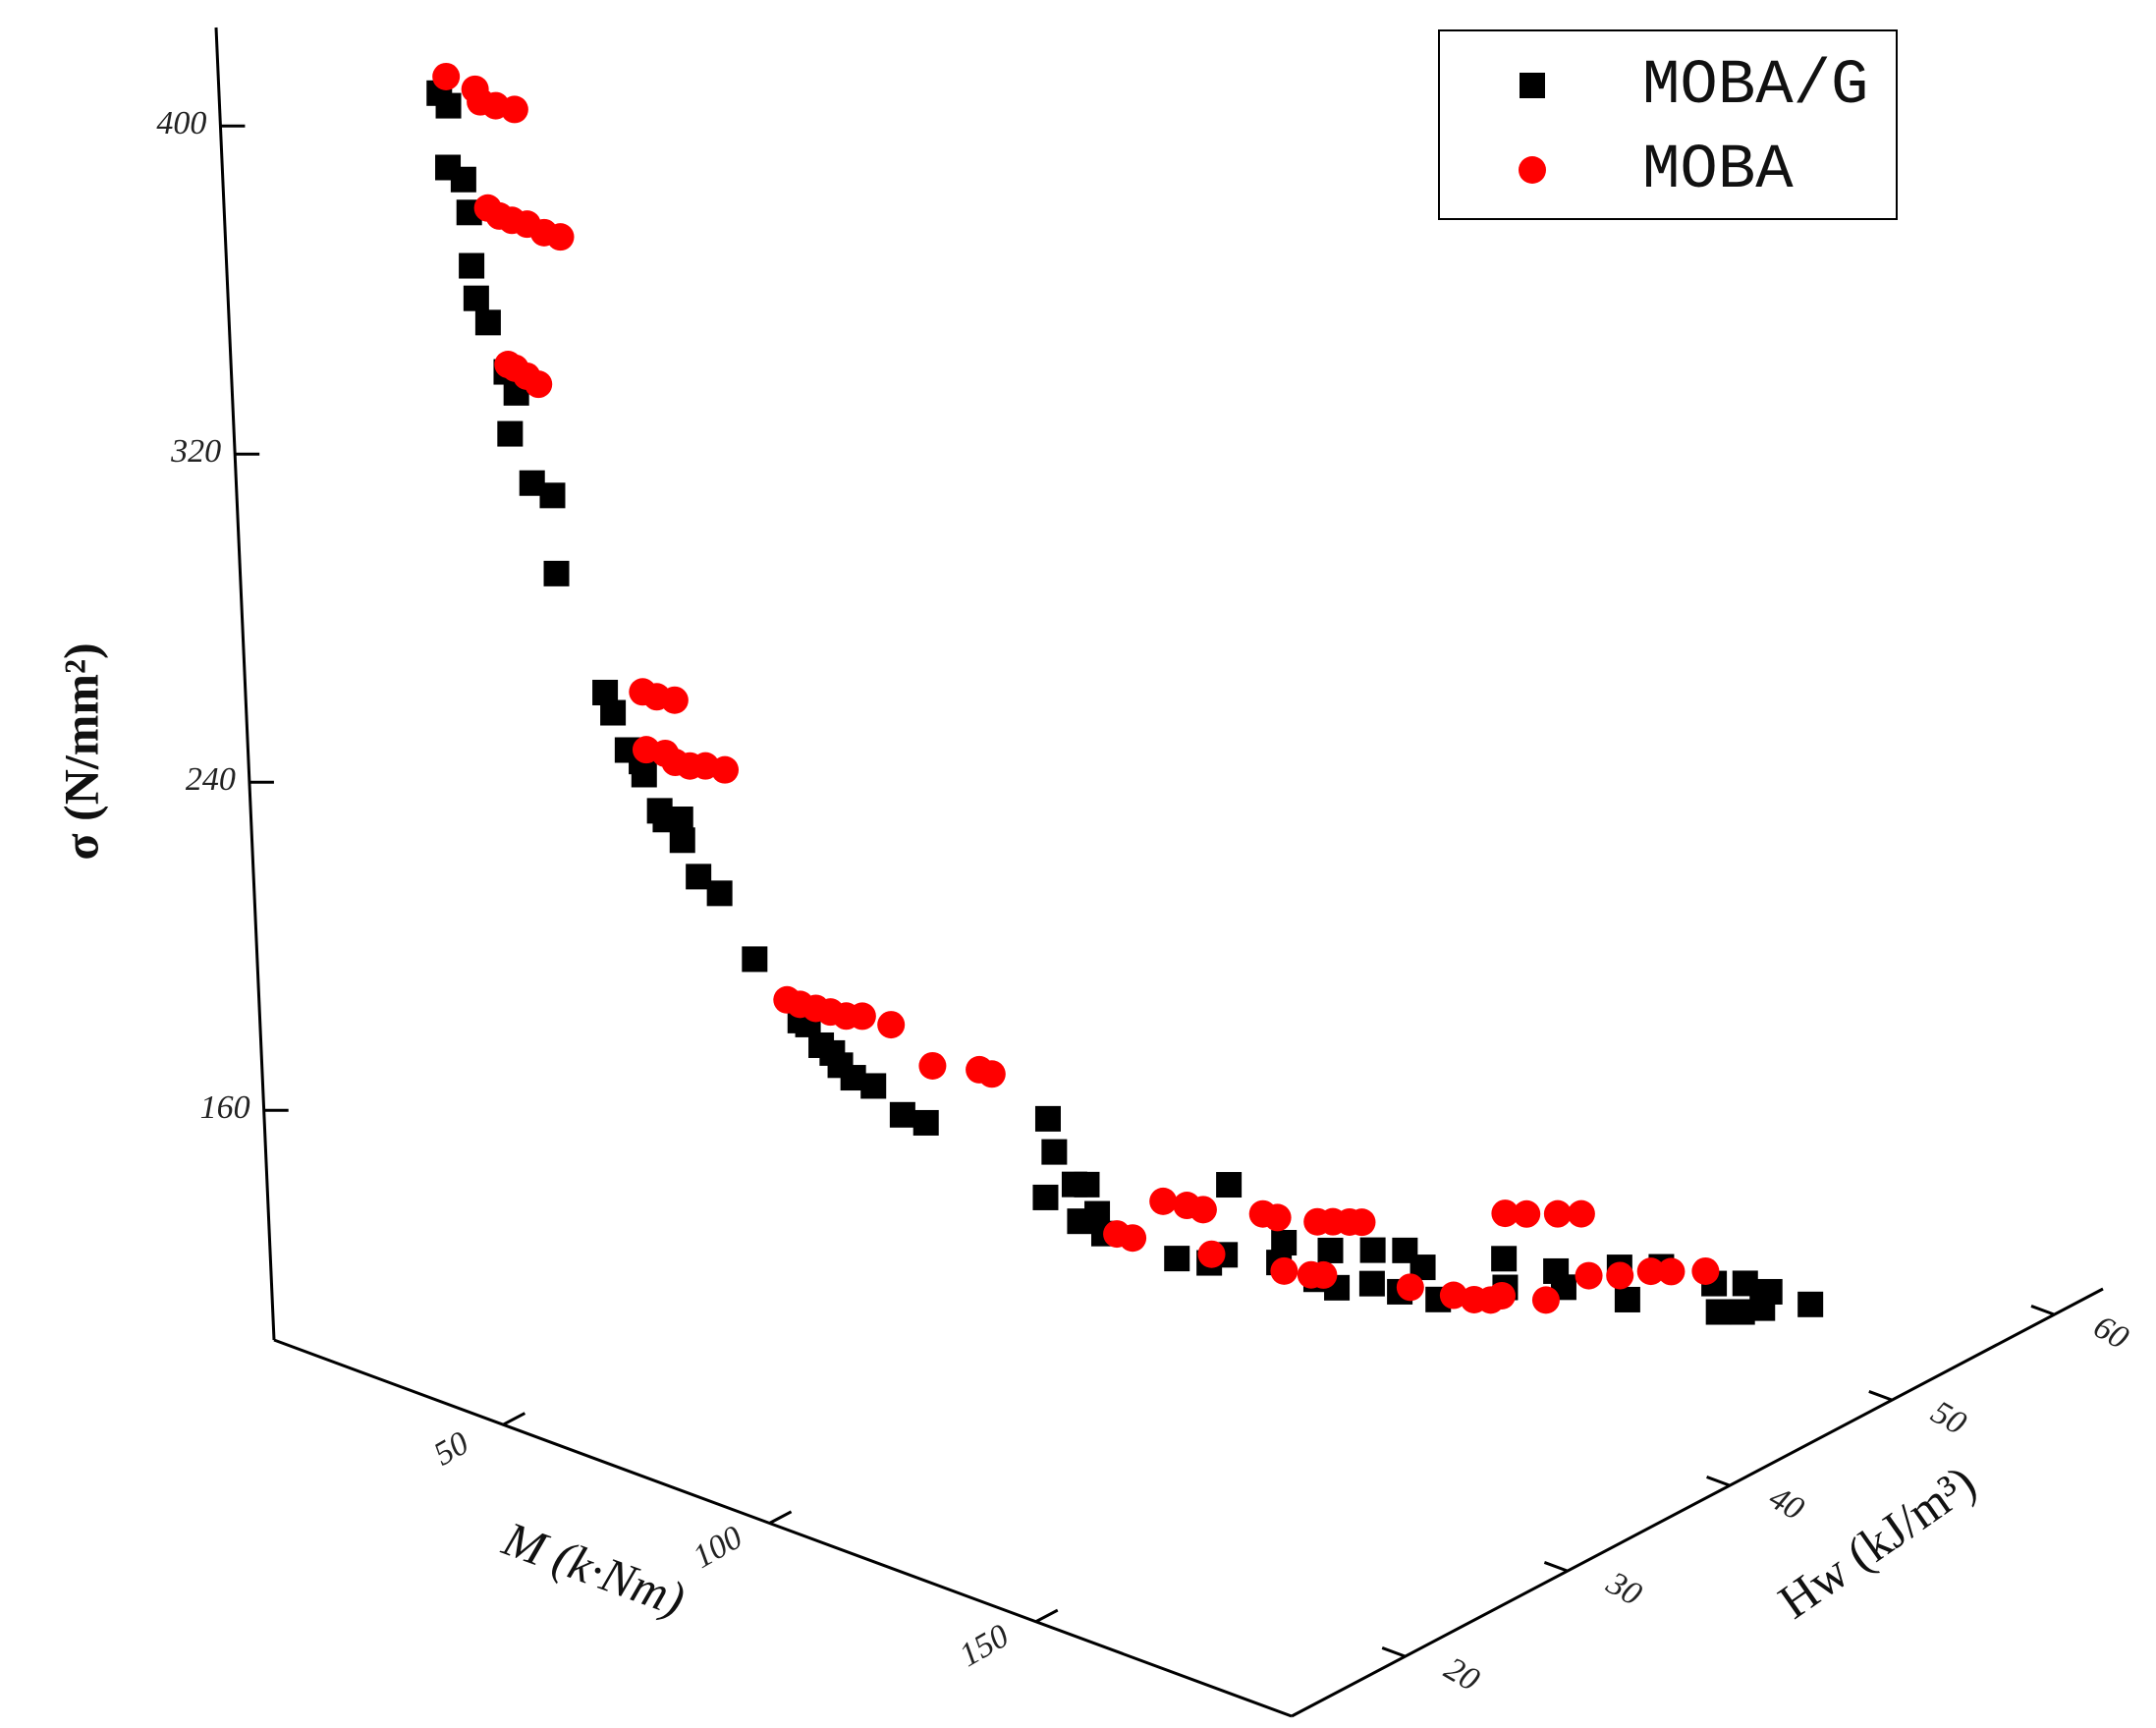 Image resolution: width=2156 pixels, height=1728 pixels. What do you see at coordinates (195, 452) in the screenshot?
I see `z-tick-label: 320` at bounding box center [195, 452].